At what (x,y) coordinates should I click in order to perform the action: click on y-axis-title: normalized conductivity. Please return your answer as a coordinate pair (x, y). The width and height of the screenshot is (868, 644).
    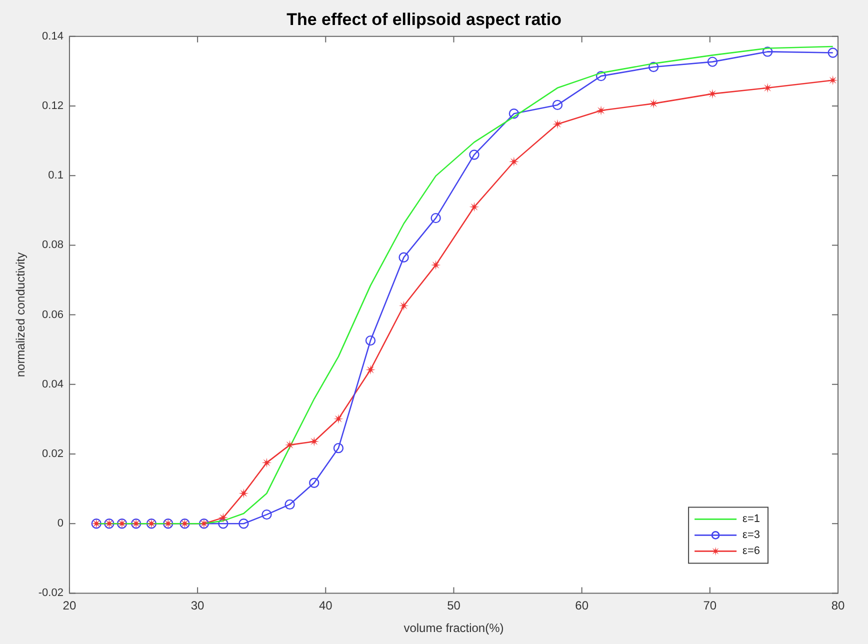
    Looking at the image, I should click on (21, 315).